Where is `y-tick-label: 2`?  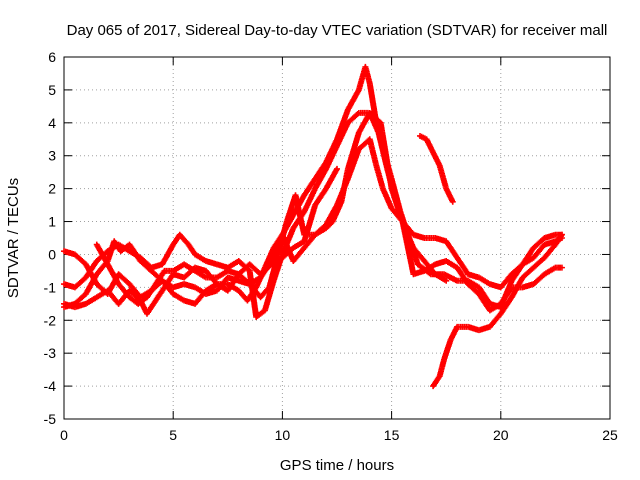 y-tick-label: 2 is located at coordinates (52, 189).